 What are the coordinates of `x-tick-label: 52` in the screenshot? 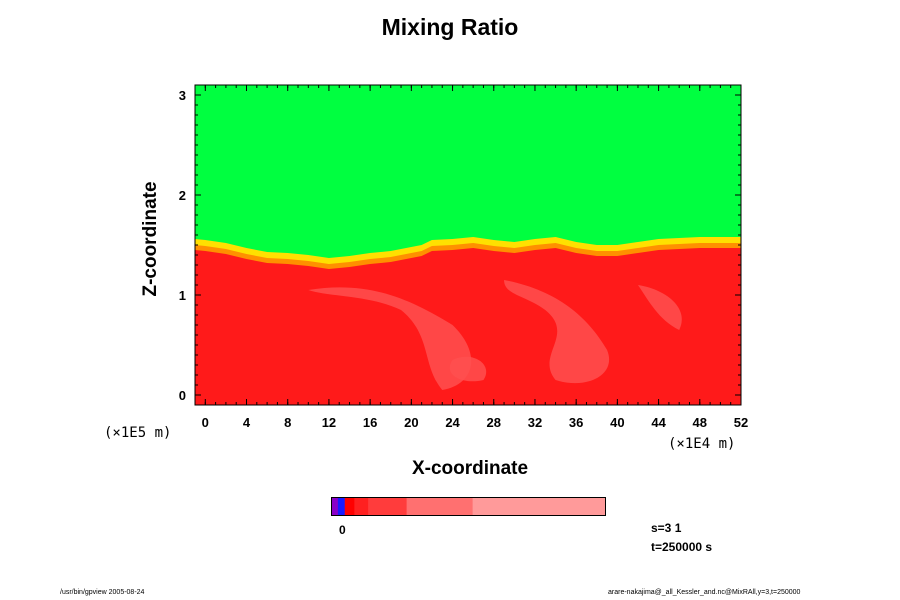 It's located at (741, 422).